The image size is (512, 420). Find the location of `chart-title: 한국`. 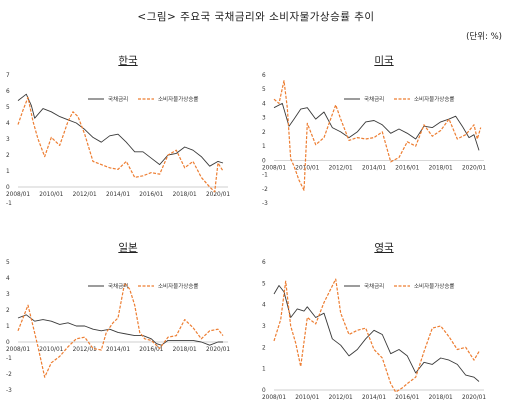

chart-title: 한국 is located at coordinates (128, 61).